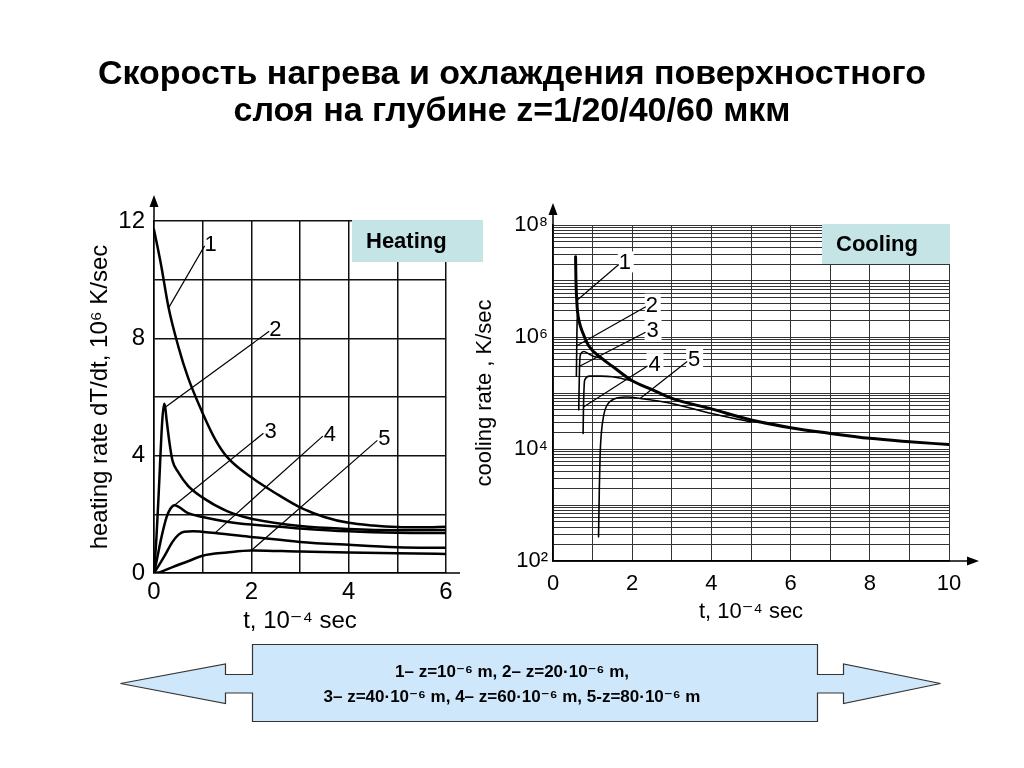 This screenshot has width=1024, height=768. I want to click on text: 1– z=10⁻⁶ m, 2– z=20·10⁻⁶ m,, so click(512, 672).